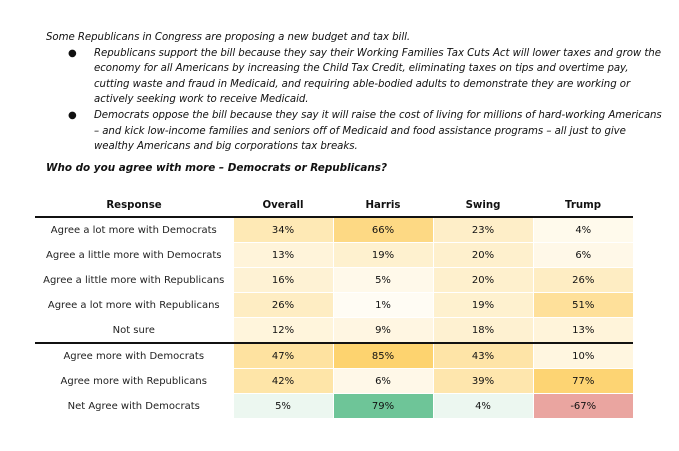 The image size is (679, 451). Describe the element at coordinates (382, 280) in the screenshot. I see `cell-harris: 5%` at that location.